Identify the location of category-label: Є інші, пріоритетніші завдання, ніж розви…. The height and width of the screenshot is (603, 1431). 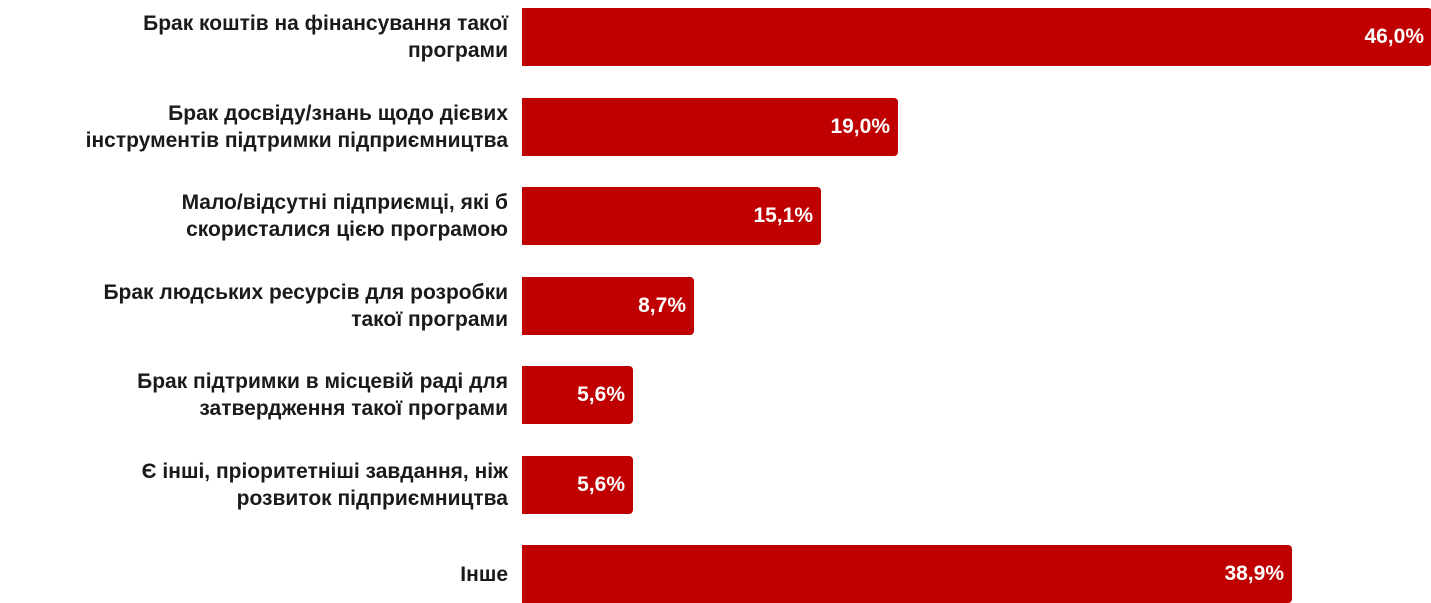
(254, 485).